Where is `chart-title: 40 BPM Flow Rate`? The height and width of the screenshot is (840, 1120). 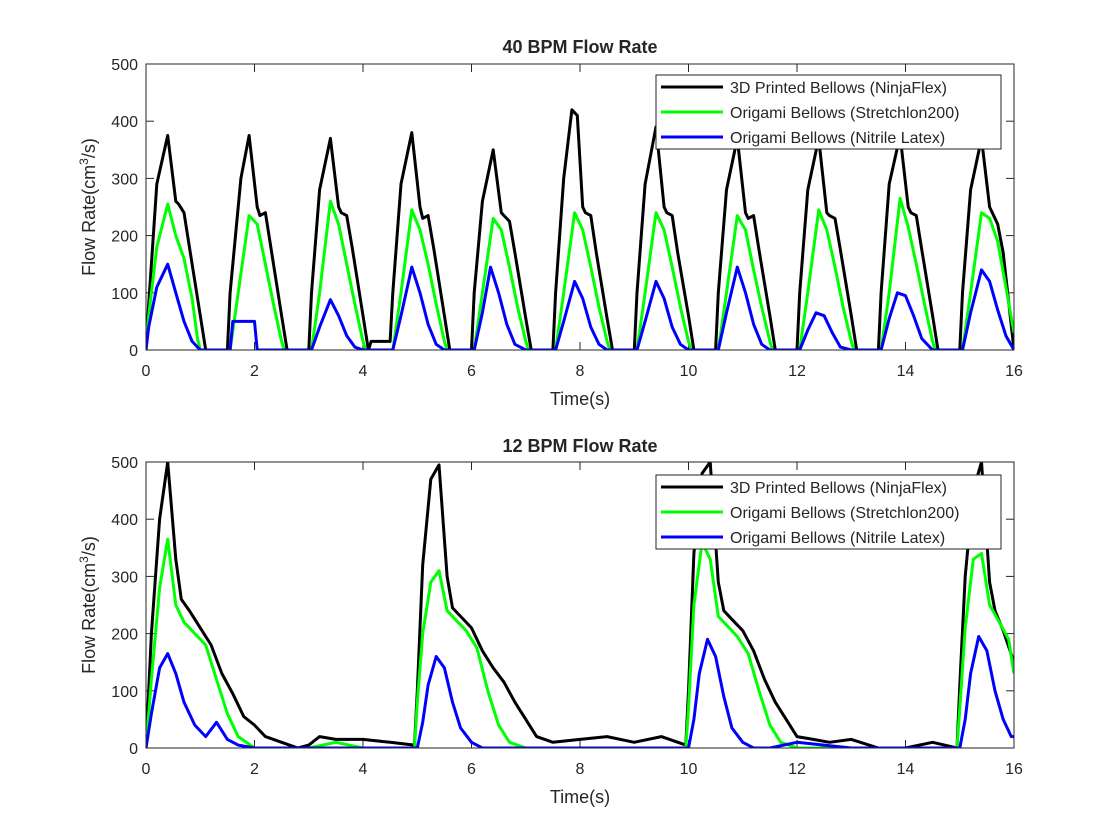
chart-title: 40 BPM Flow Rate is located at coordinates (579, 47).